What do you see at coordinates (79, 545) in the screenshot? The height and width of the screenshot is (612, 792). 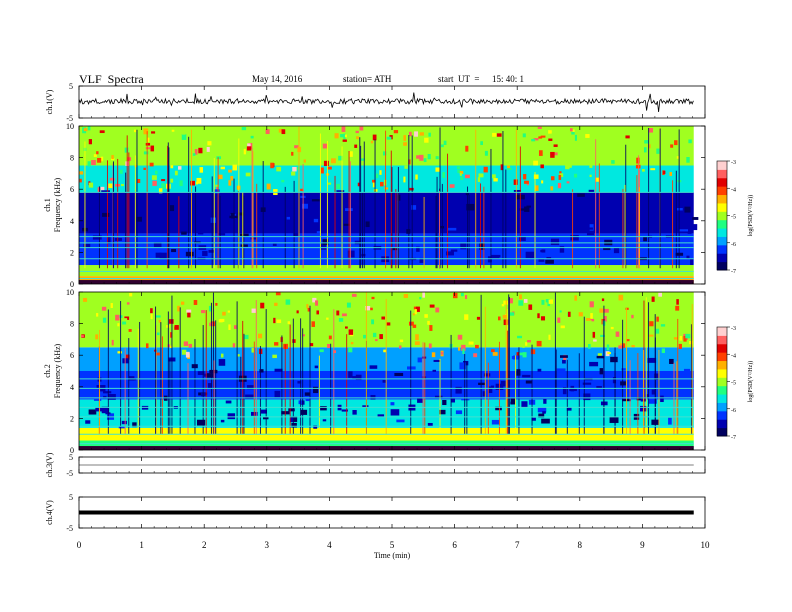 I see `x-tick-label: 0` at bounding box center [79, 545].